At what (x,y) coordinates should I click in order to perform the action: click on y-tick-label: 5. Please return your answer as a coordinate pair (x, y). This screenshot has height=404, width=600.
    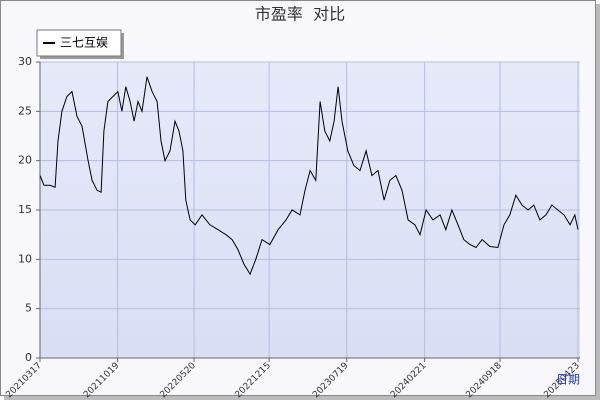
    Looking at the image, I should click on (28, 308).